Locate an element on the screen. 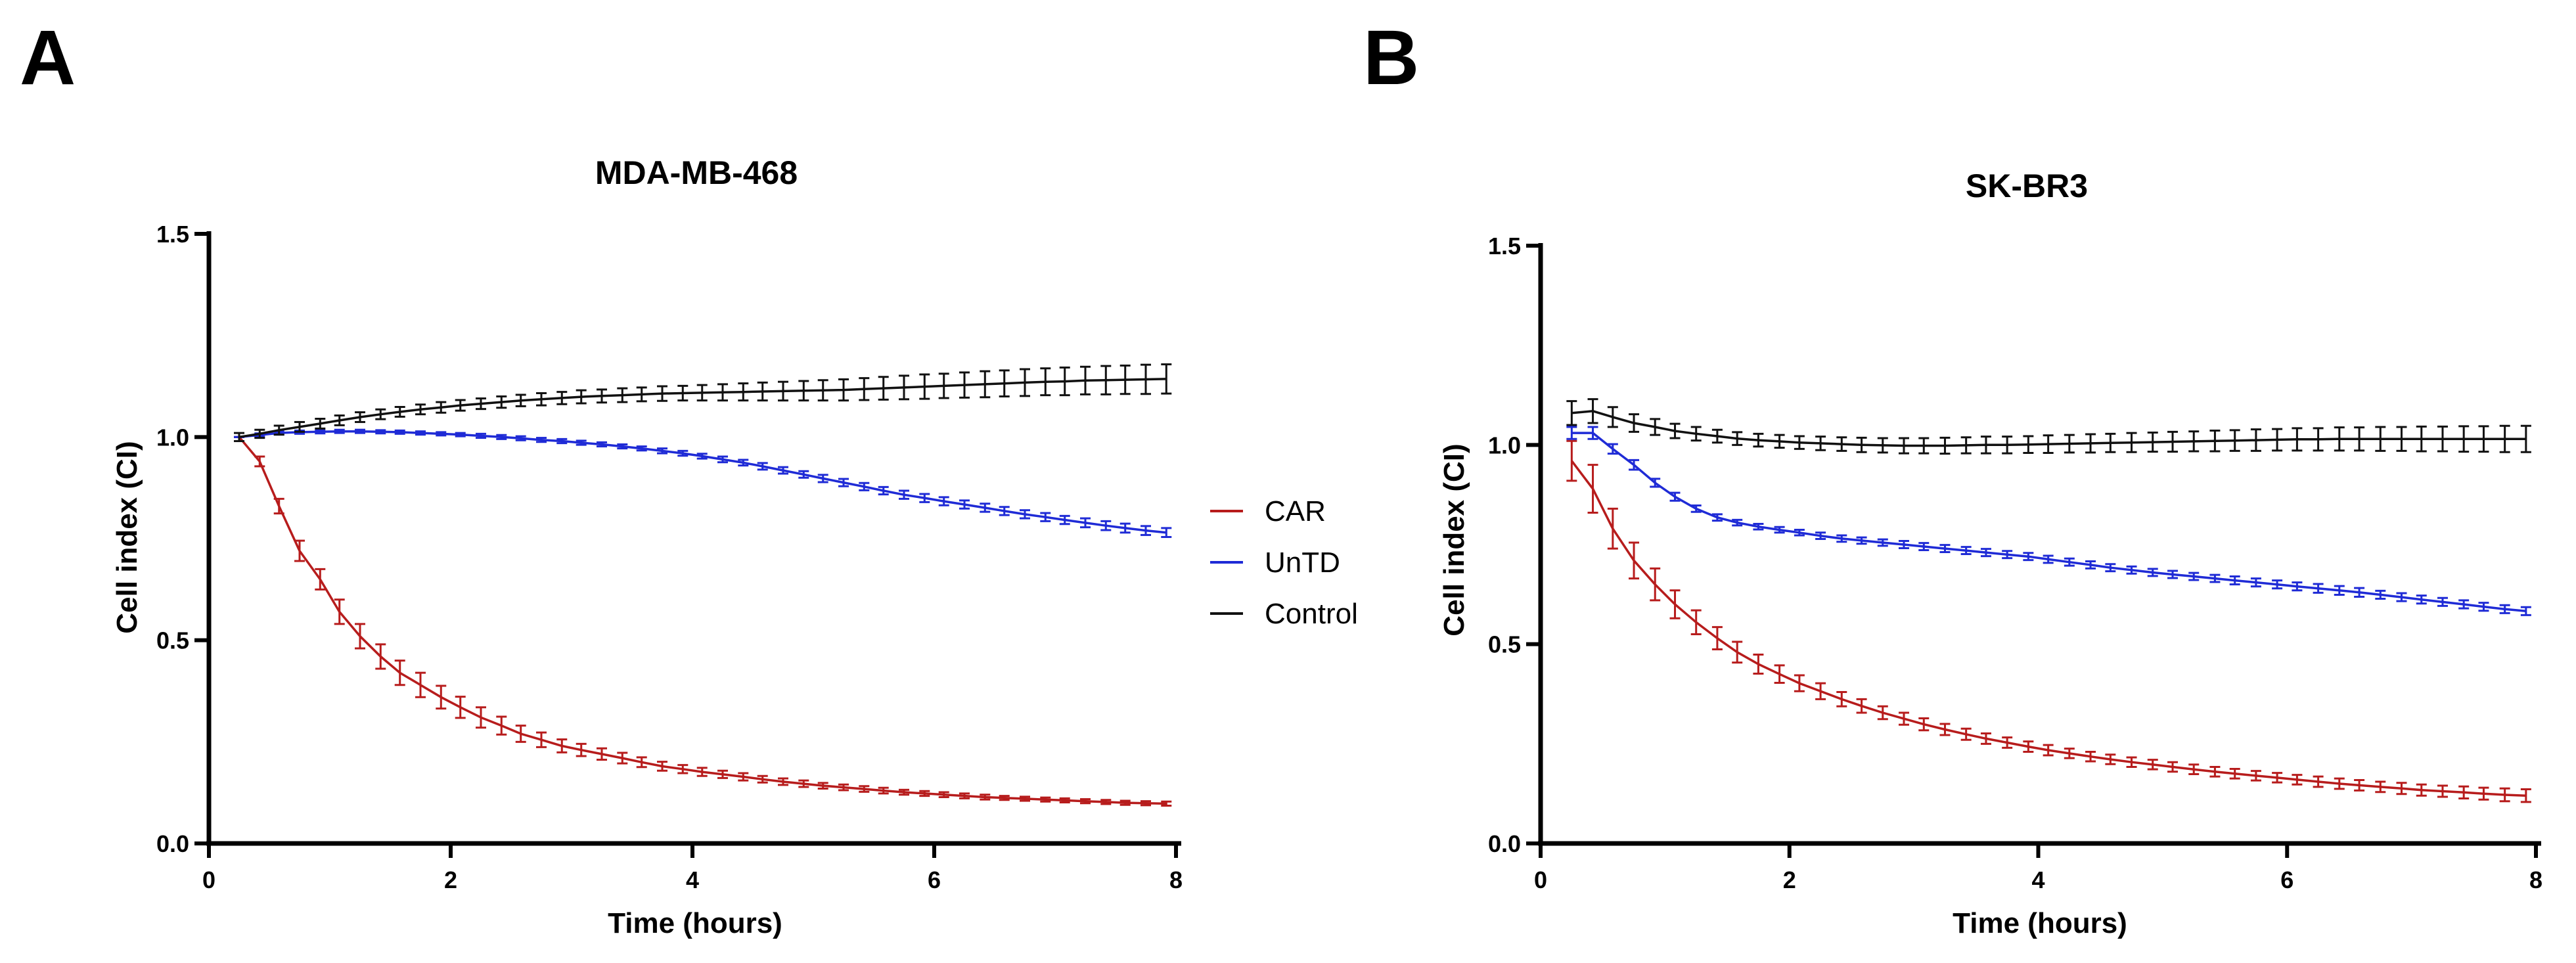  legend-item-untd: UnTD is located at coordinates (1275, 563).